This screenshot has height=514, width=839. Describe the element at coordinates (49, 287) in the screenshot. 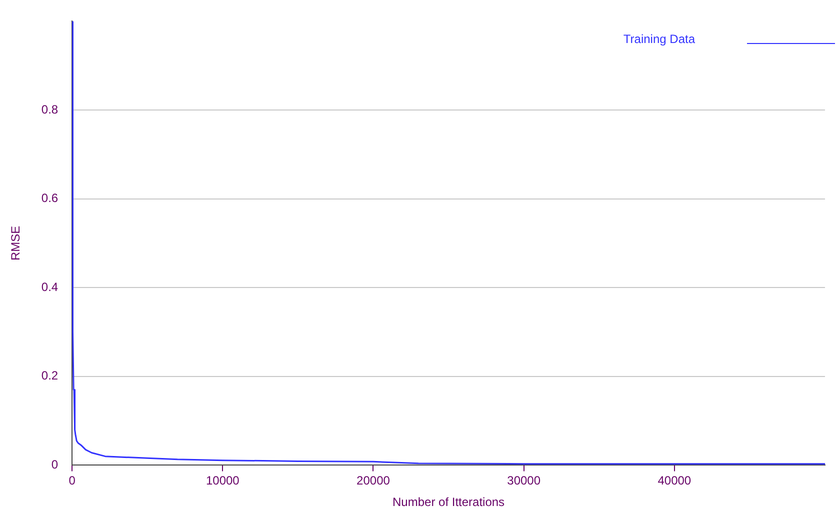

I see `y-tick-label: 0.4` at that location.